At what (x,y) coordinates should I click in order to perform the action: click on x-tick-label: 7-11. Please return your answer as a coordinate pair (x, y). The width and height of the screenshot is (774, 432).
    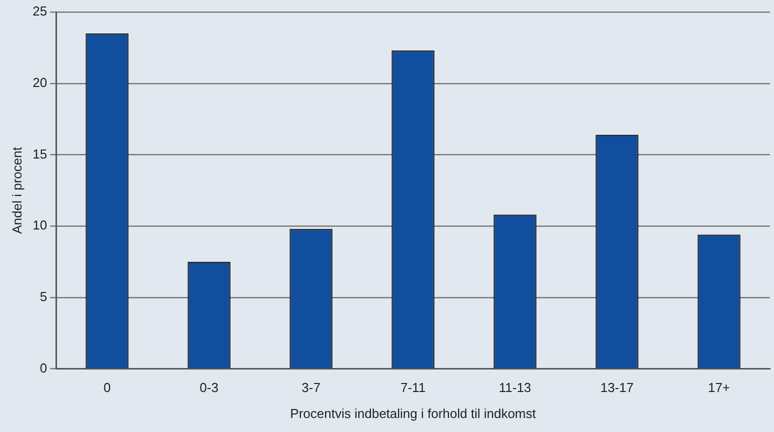
    Looking at the image, I should click on (413, 388).